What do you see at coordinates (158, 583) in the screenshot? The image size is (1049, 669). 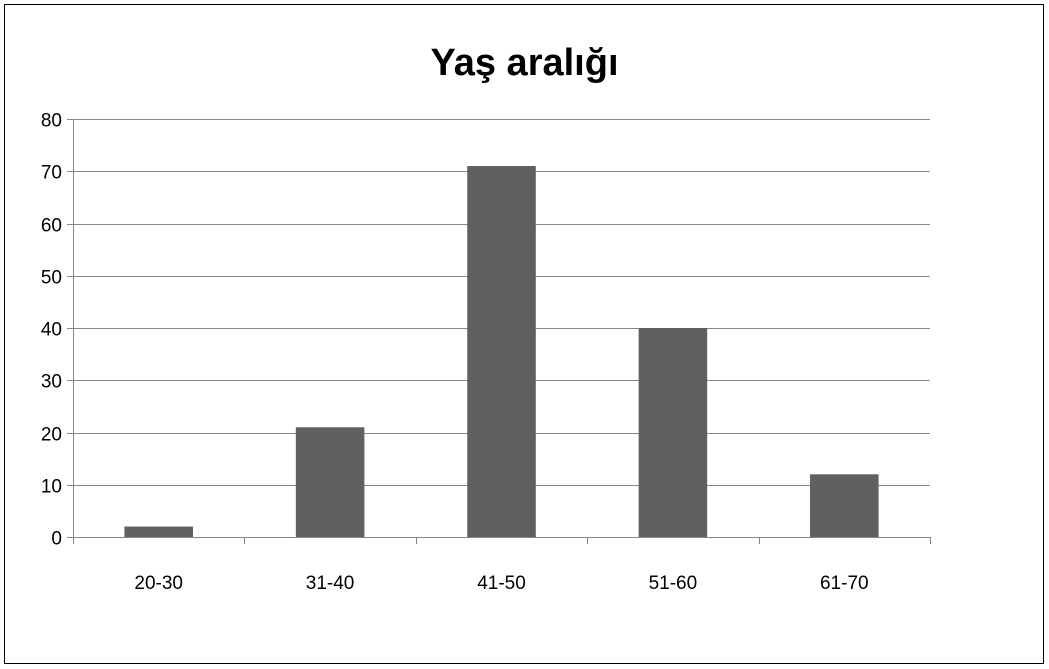 I see `x-tick-label: 20-30` at bounding box center [158, 583].